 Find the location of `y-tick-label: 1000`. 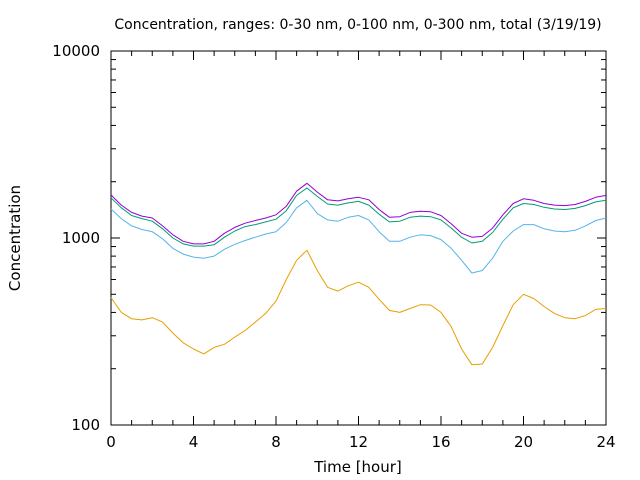

y-tick-label: 1000 is located at coordinates (81, 238).